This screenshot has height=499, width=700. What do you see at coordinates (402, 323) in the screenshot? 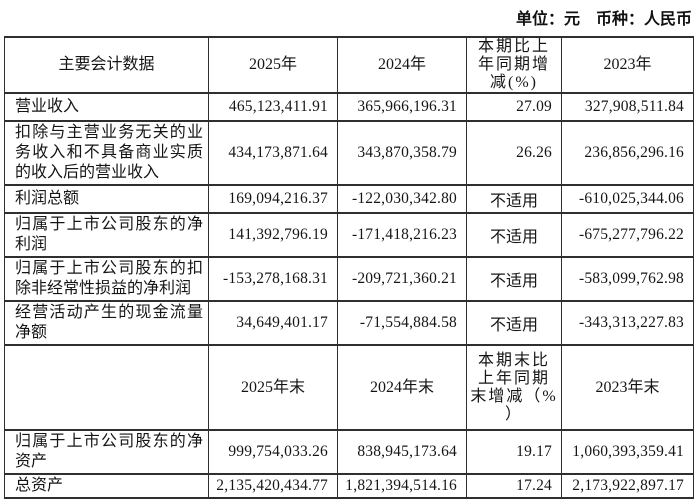
I see `value-2024: -71,554,884.58` at bounding box center [402, 323].